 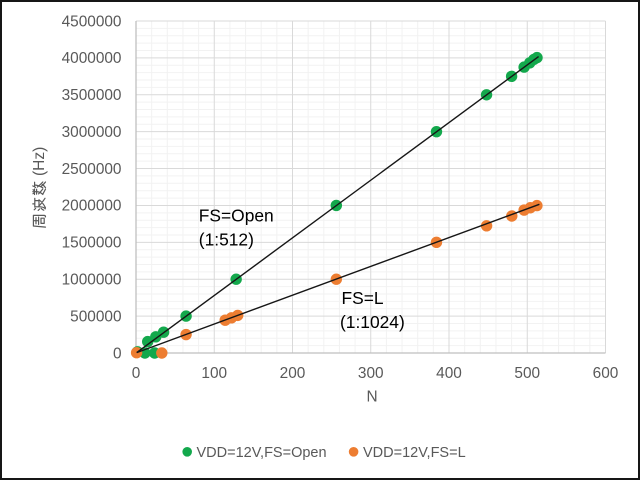 What do you see at coordinates (527, 373) in the screenshot?
I see `svg-text: 500` at bounding box center [527, 373].